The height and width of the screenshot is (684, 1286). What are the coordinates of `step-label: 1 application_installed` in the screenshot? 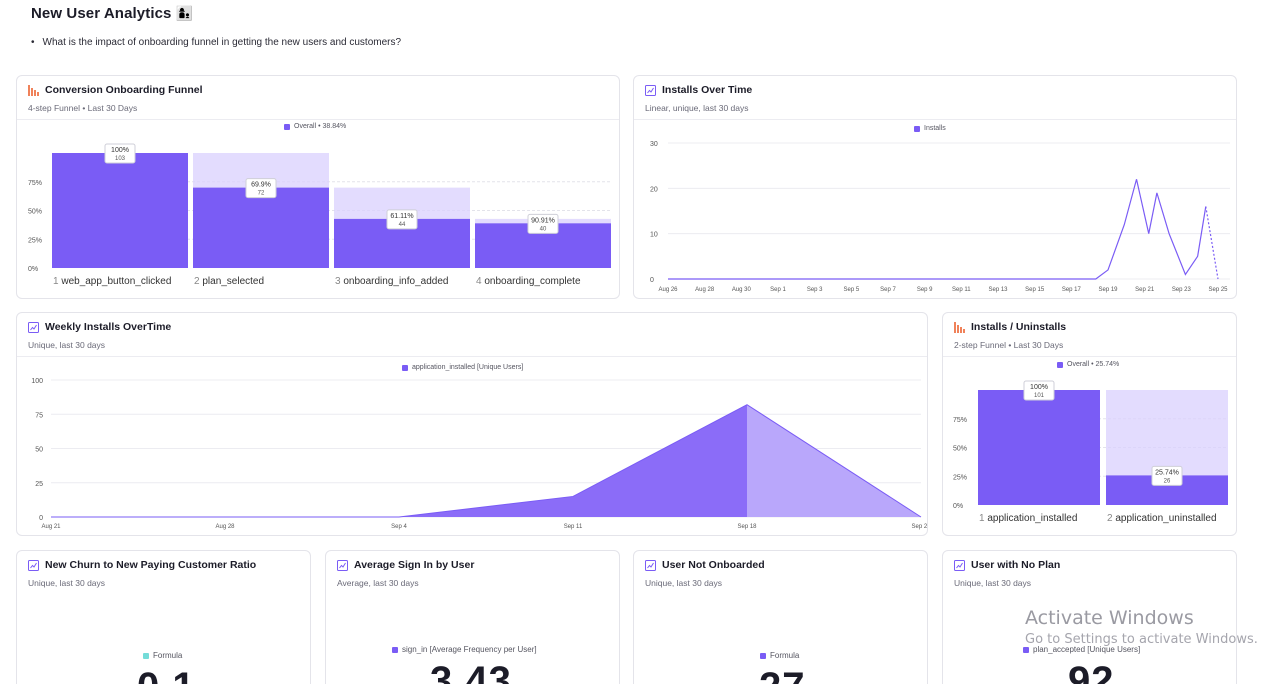 It's located at (1028, 518).